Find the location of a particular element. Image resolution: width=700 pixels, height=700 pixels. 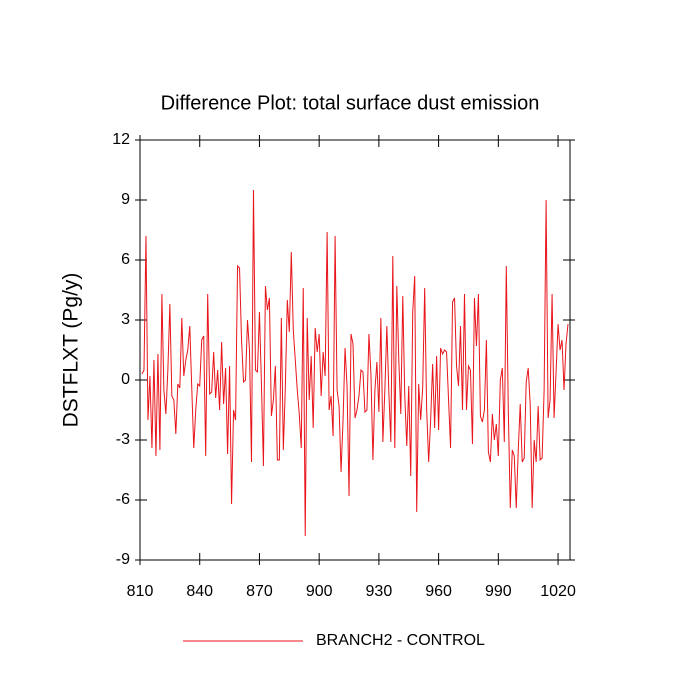

y-tick-label: -9 is located at coordinates (123, 559).